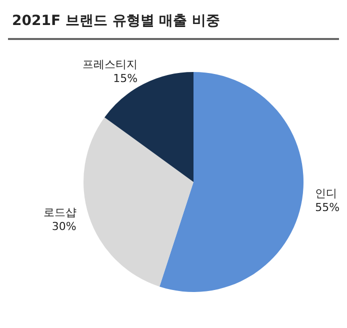 Image resolution: width=347 pixels, height=328 pixels. I want to click on slice-label: 로드샵, so click(59, 212).